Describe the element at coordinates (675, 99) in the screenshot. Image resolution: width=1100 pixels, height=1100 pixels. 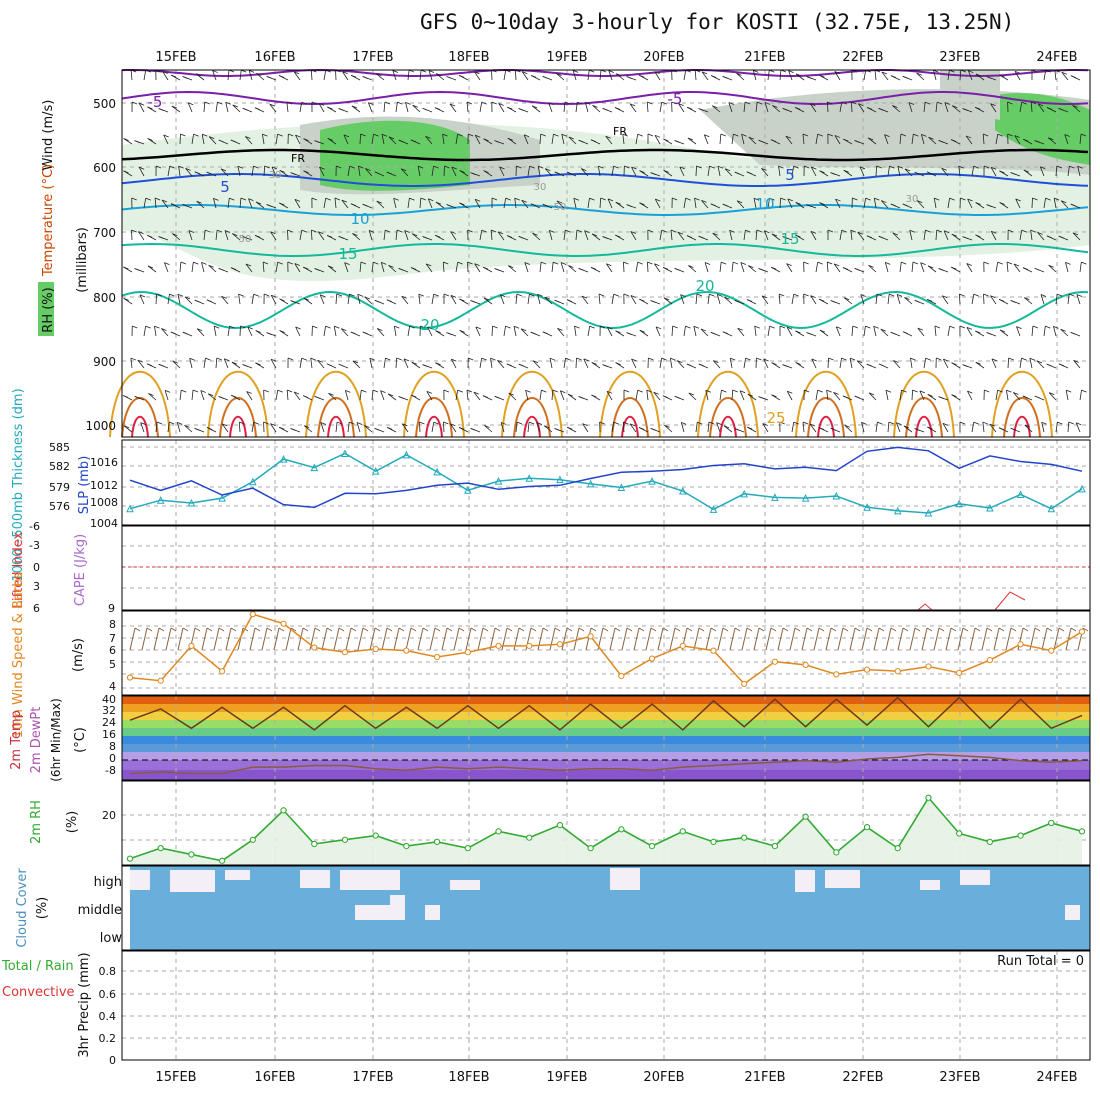
I see `contour-label: -5` at that location.